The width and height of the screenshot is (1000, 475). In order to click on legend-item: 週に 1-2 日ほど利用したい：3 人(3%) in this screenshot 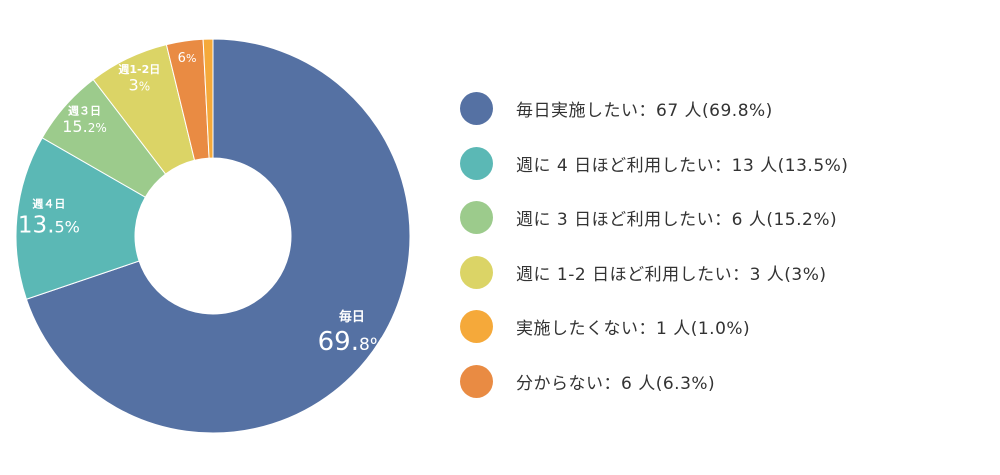, I will do `click(654, 283)`.